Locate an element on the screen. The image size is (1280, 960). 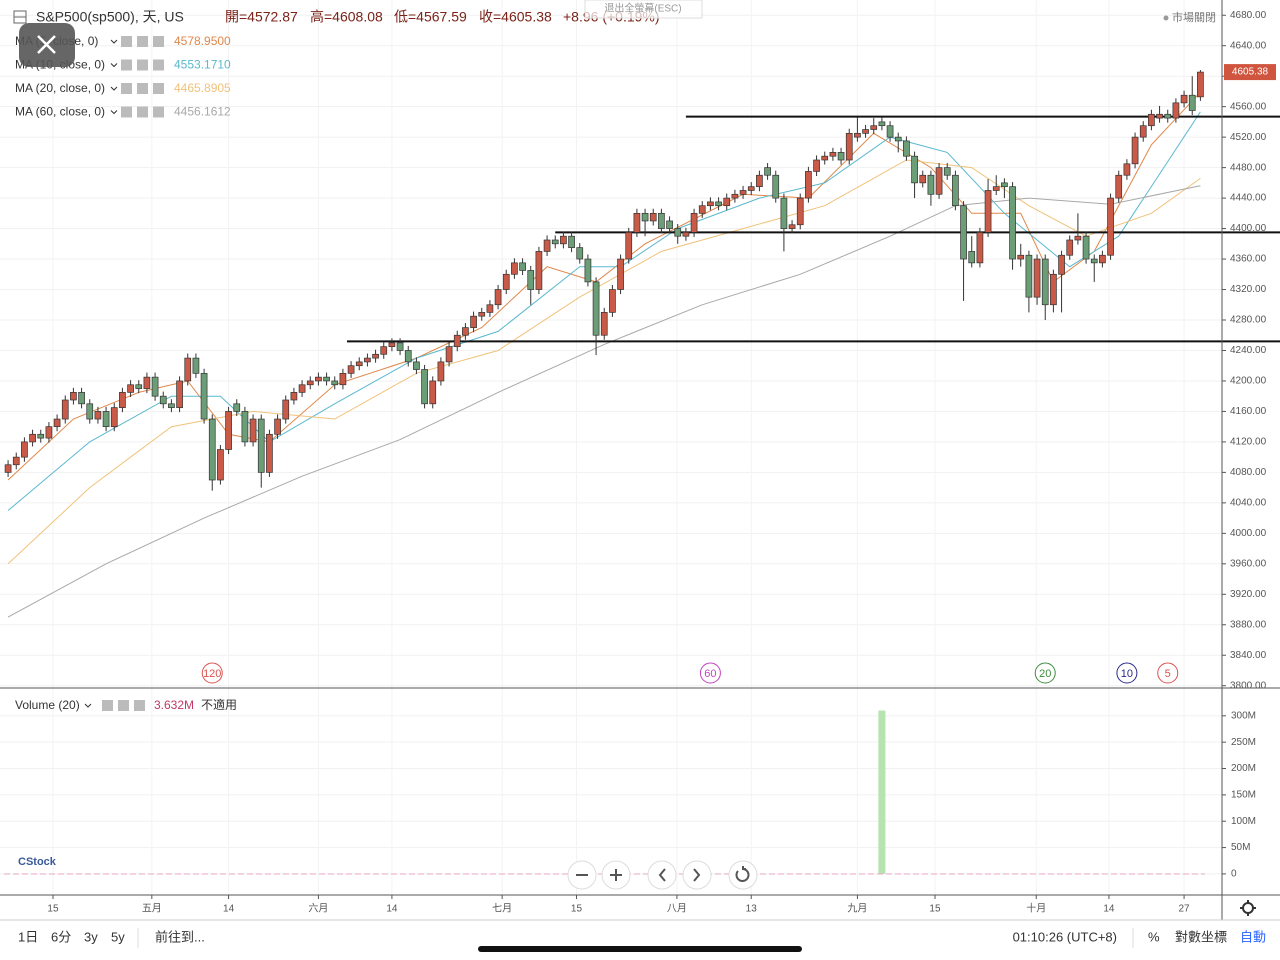
volume-tick-label: 50M is located at coordinates (1240, 847).